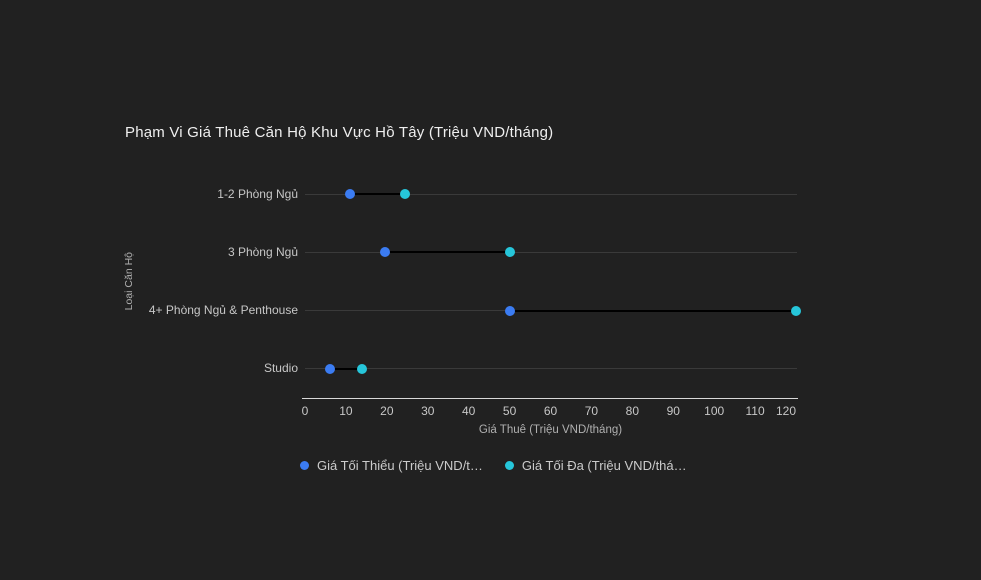 The image size is (981, 580). What do you see at coordinates (509, 411) in the screenshot?
I see `x-tick-label: 50` at bounding box center [509, 411].